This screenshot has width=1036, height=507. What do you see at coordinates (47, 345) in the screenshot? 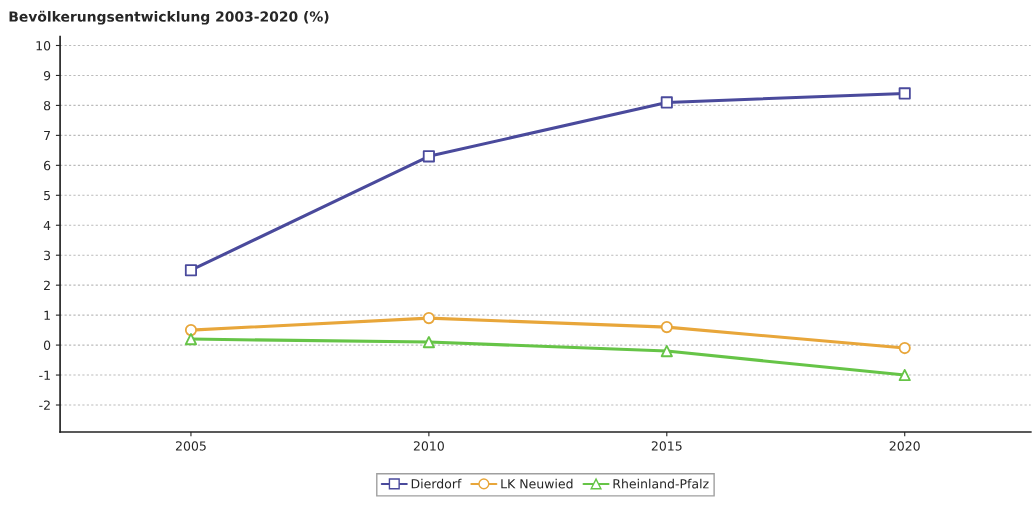
I see `y-tick-label: 0` at bounding box center [47, 345].